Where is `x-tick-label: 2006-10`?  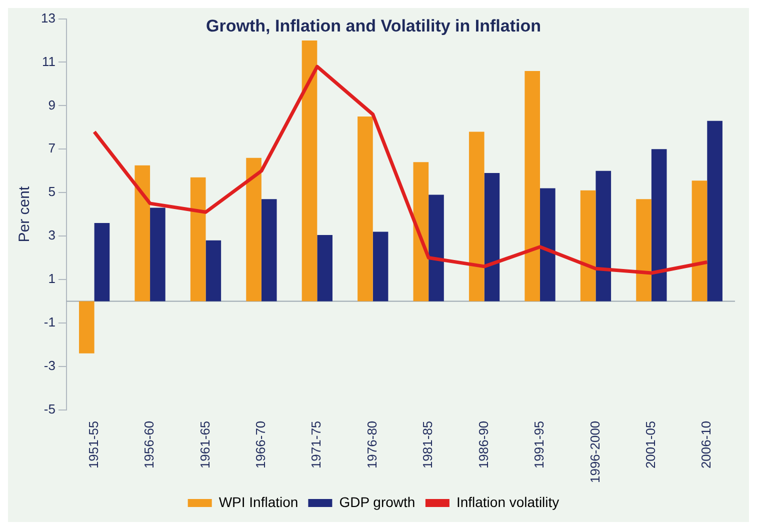
x-tick-label: 2006-10 is located at coordinates (706, 444).